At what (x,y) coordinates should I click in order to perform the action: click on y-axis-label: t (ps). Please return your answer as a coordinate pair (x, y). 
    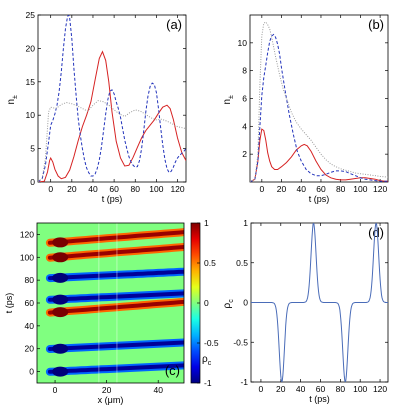
    Looking at the image, I should click on (9, 303).